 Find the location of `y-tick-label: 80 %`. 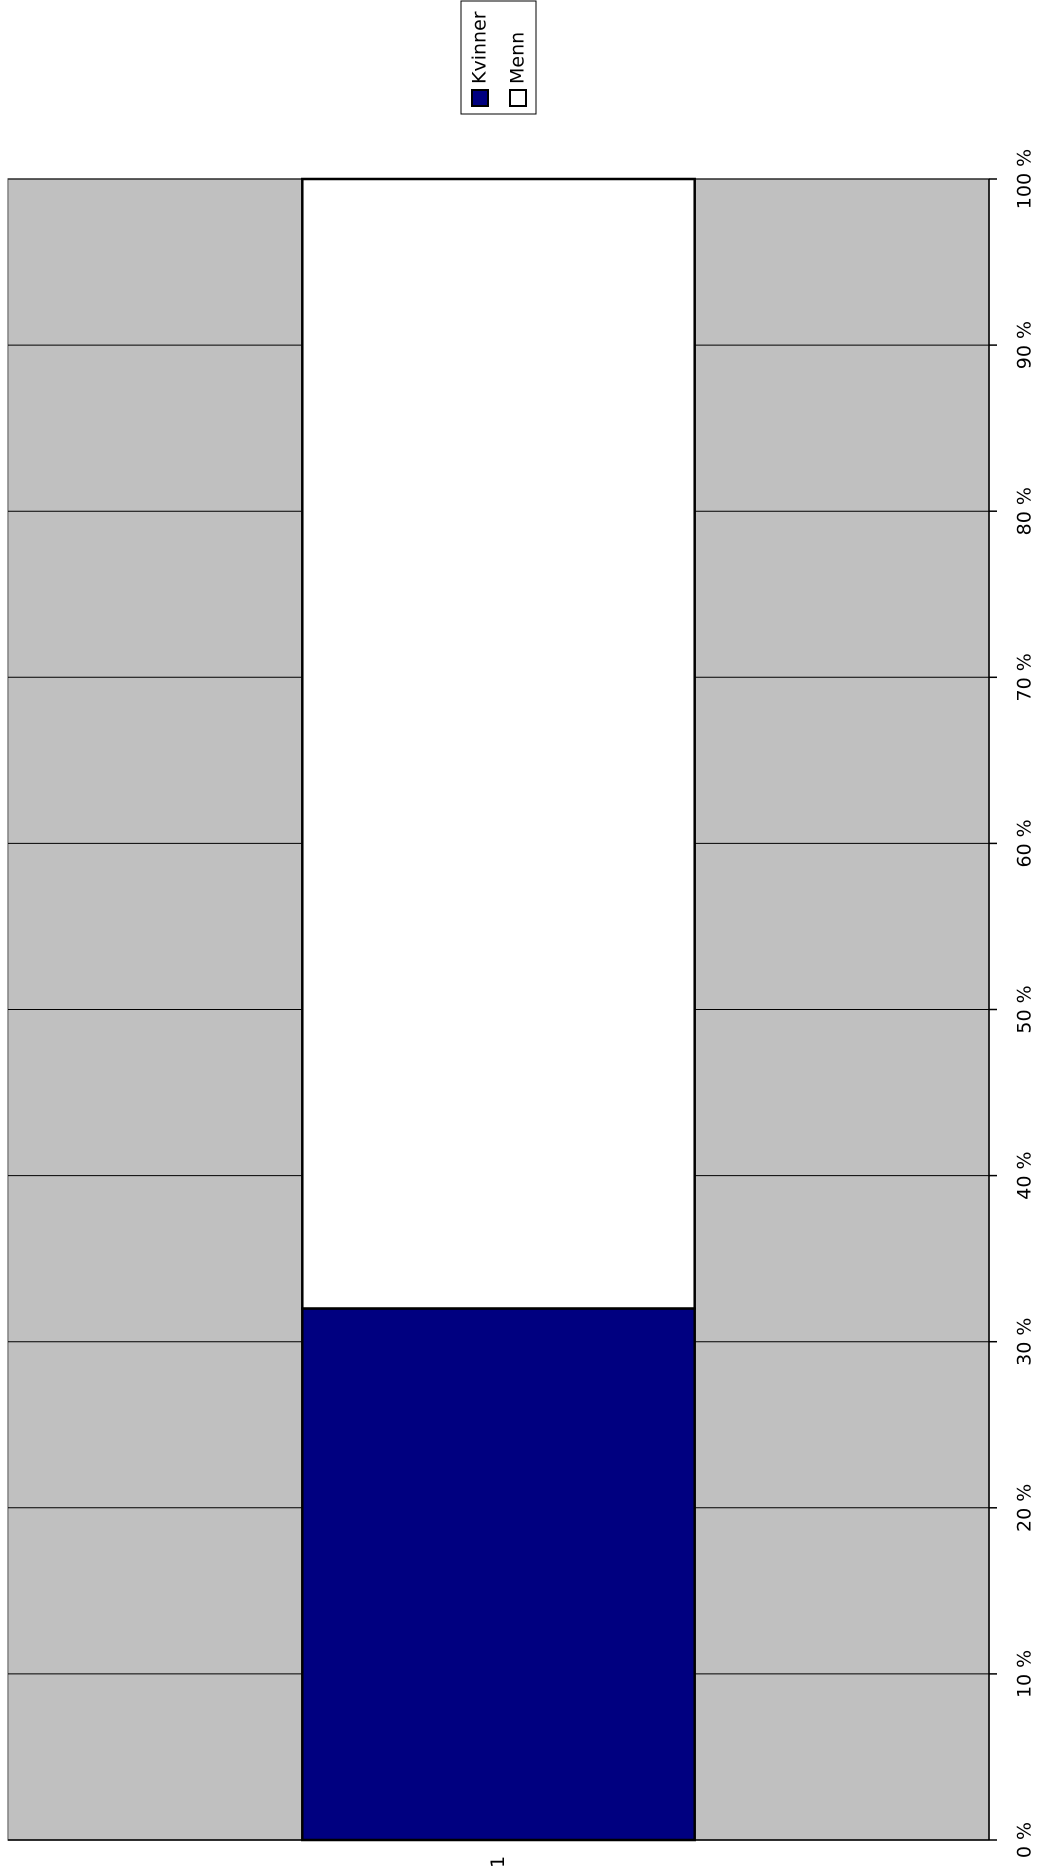

y-tick-label: 80 % is located at coordinates (1025, 511).